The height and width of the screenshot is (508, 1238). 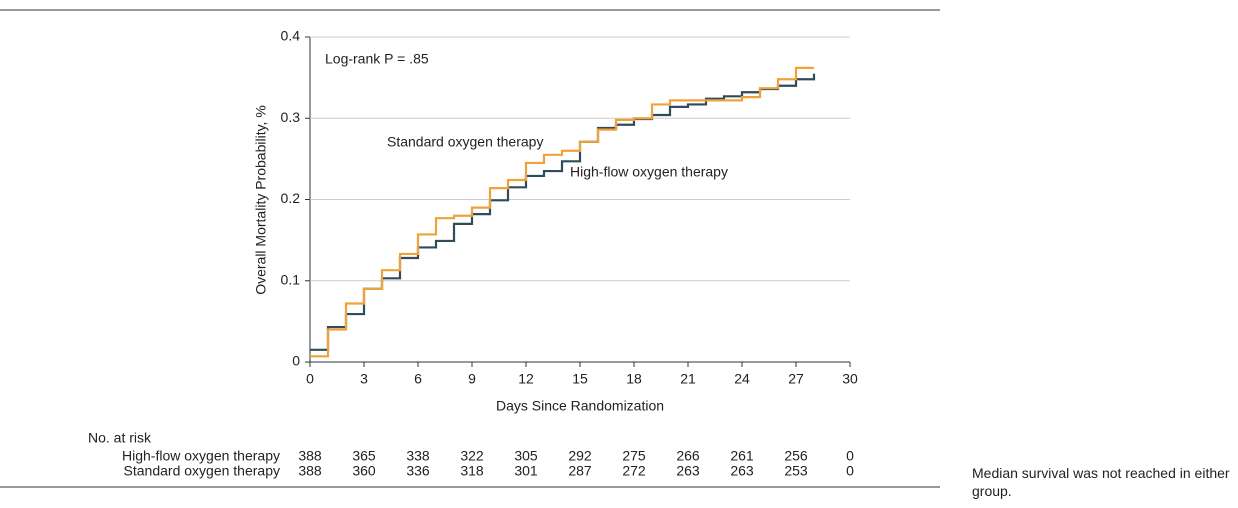 I want to click on x-axis-label: Days Since Randomization, so click(x=580, y=406).